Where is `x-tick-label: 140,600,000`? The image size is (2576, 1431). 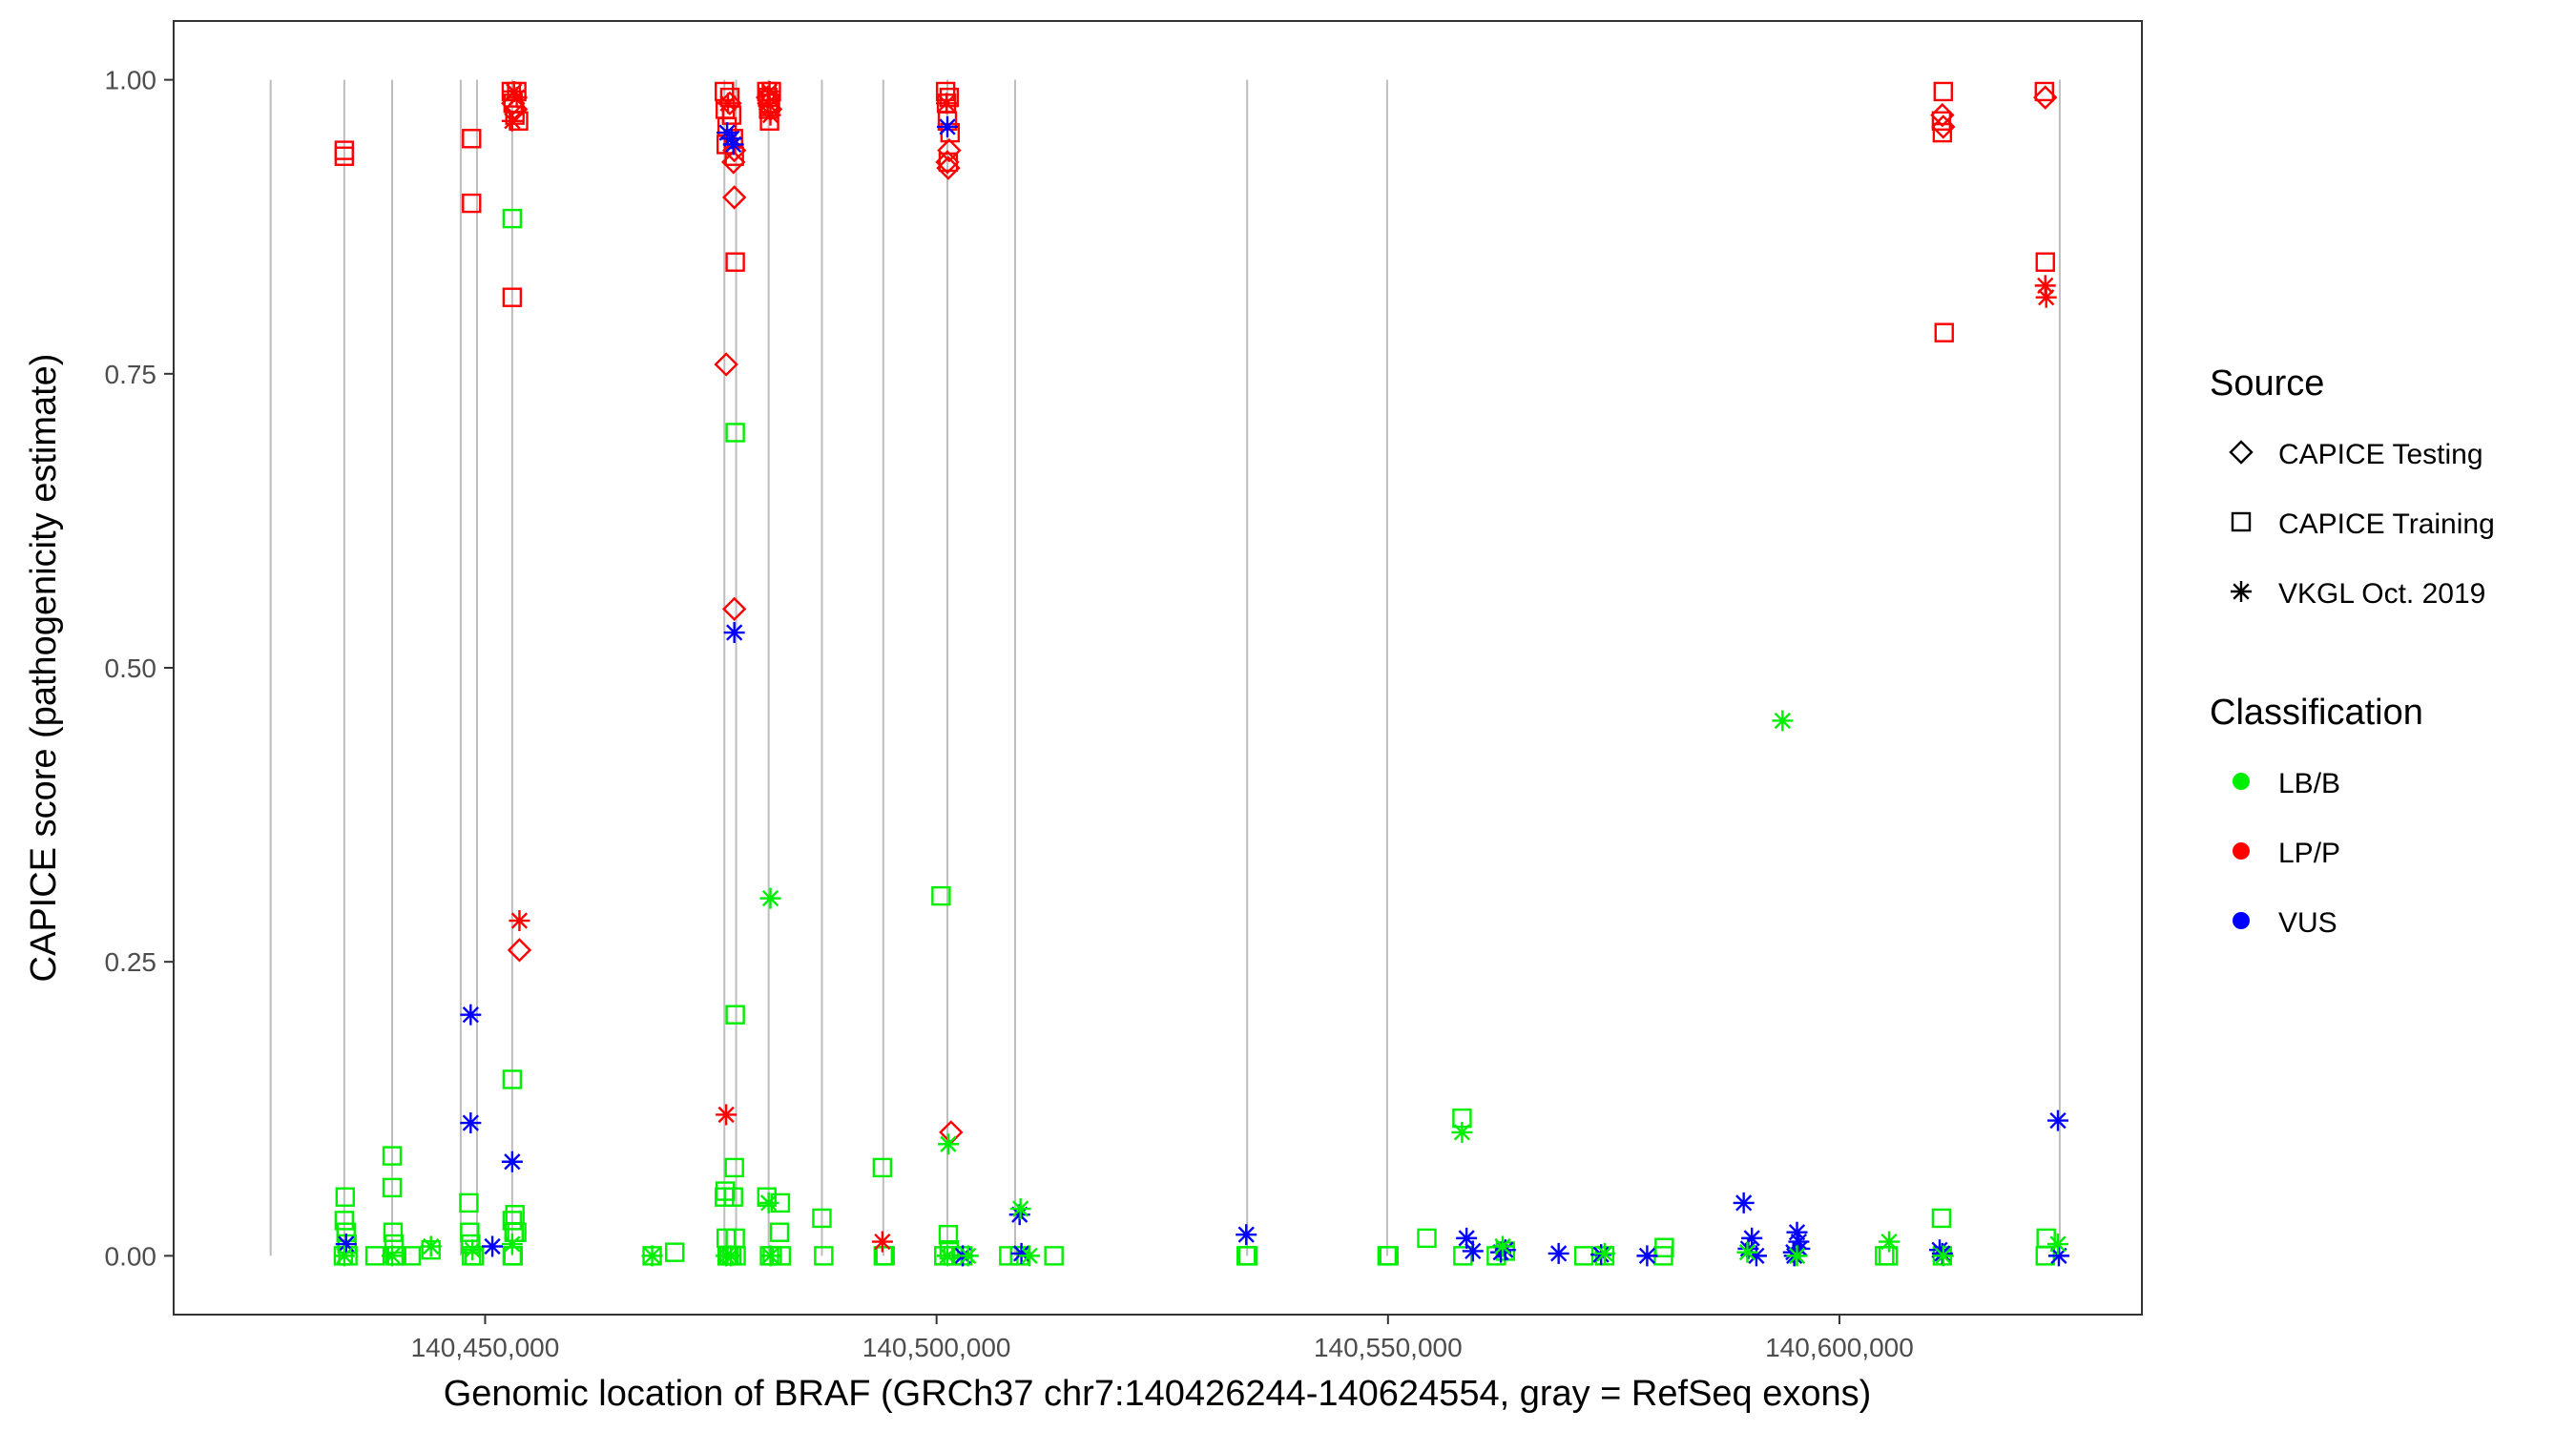 x-tick-label: 140,600,000 is located at coordinates (1839, 1347).